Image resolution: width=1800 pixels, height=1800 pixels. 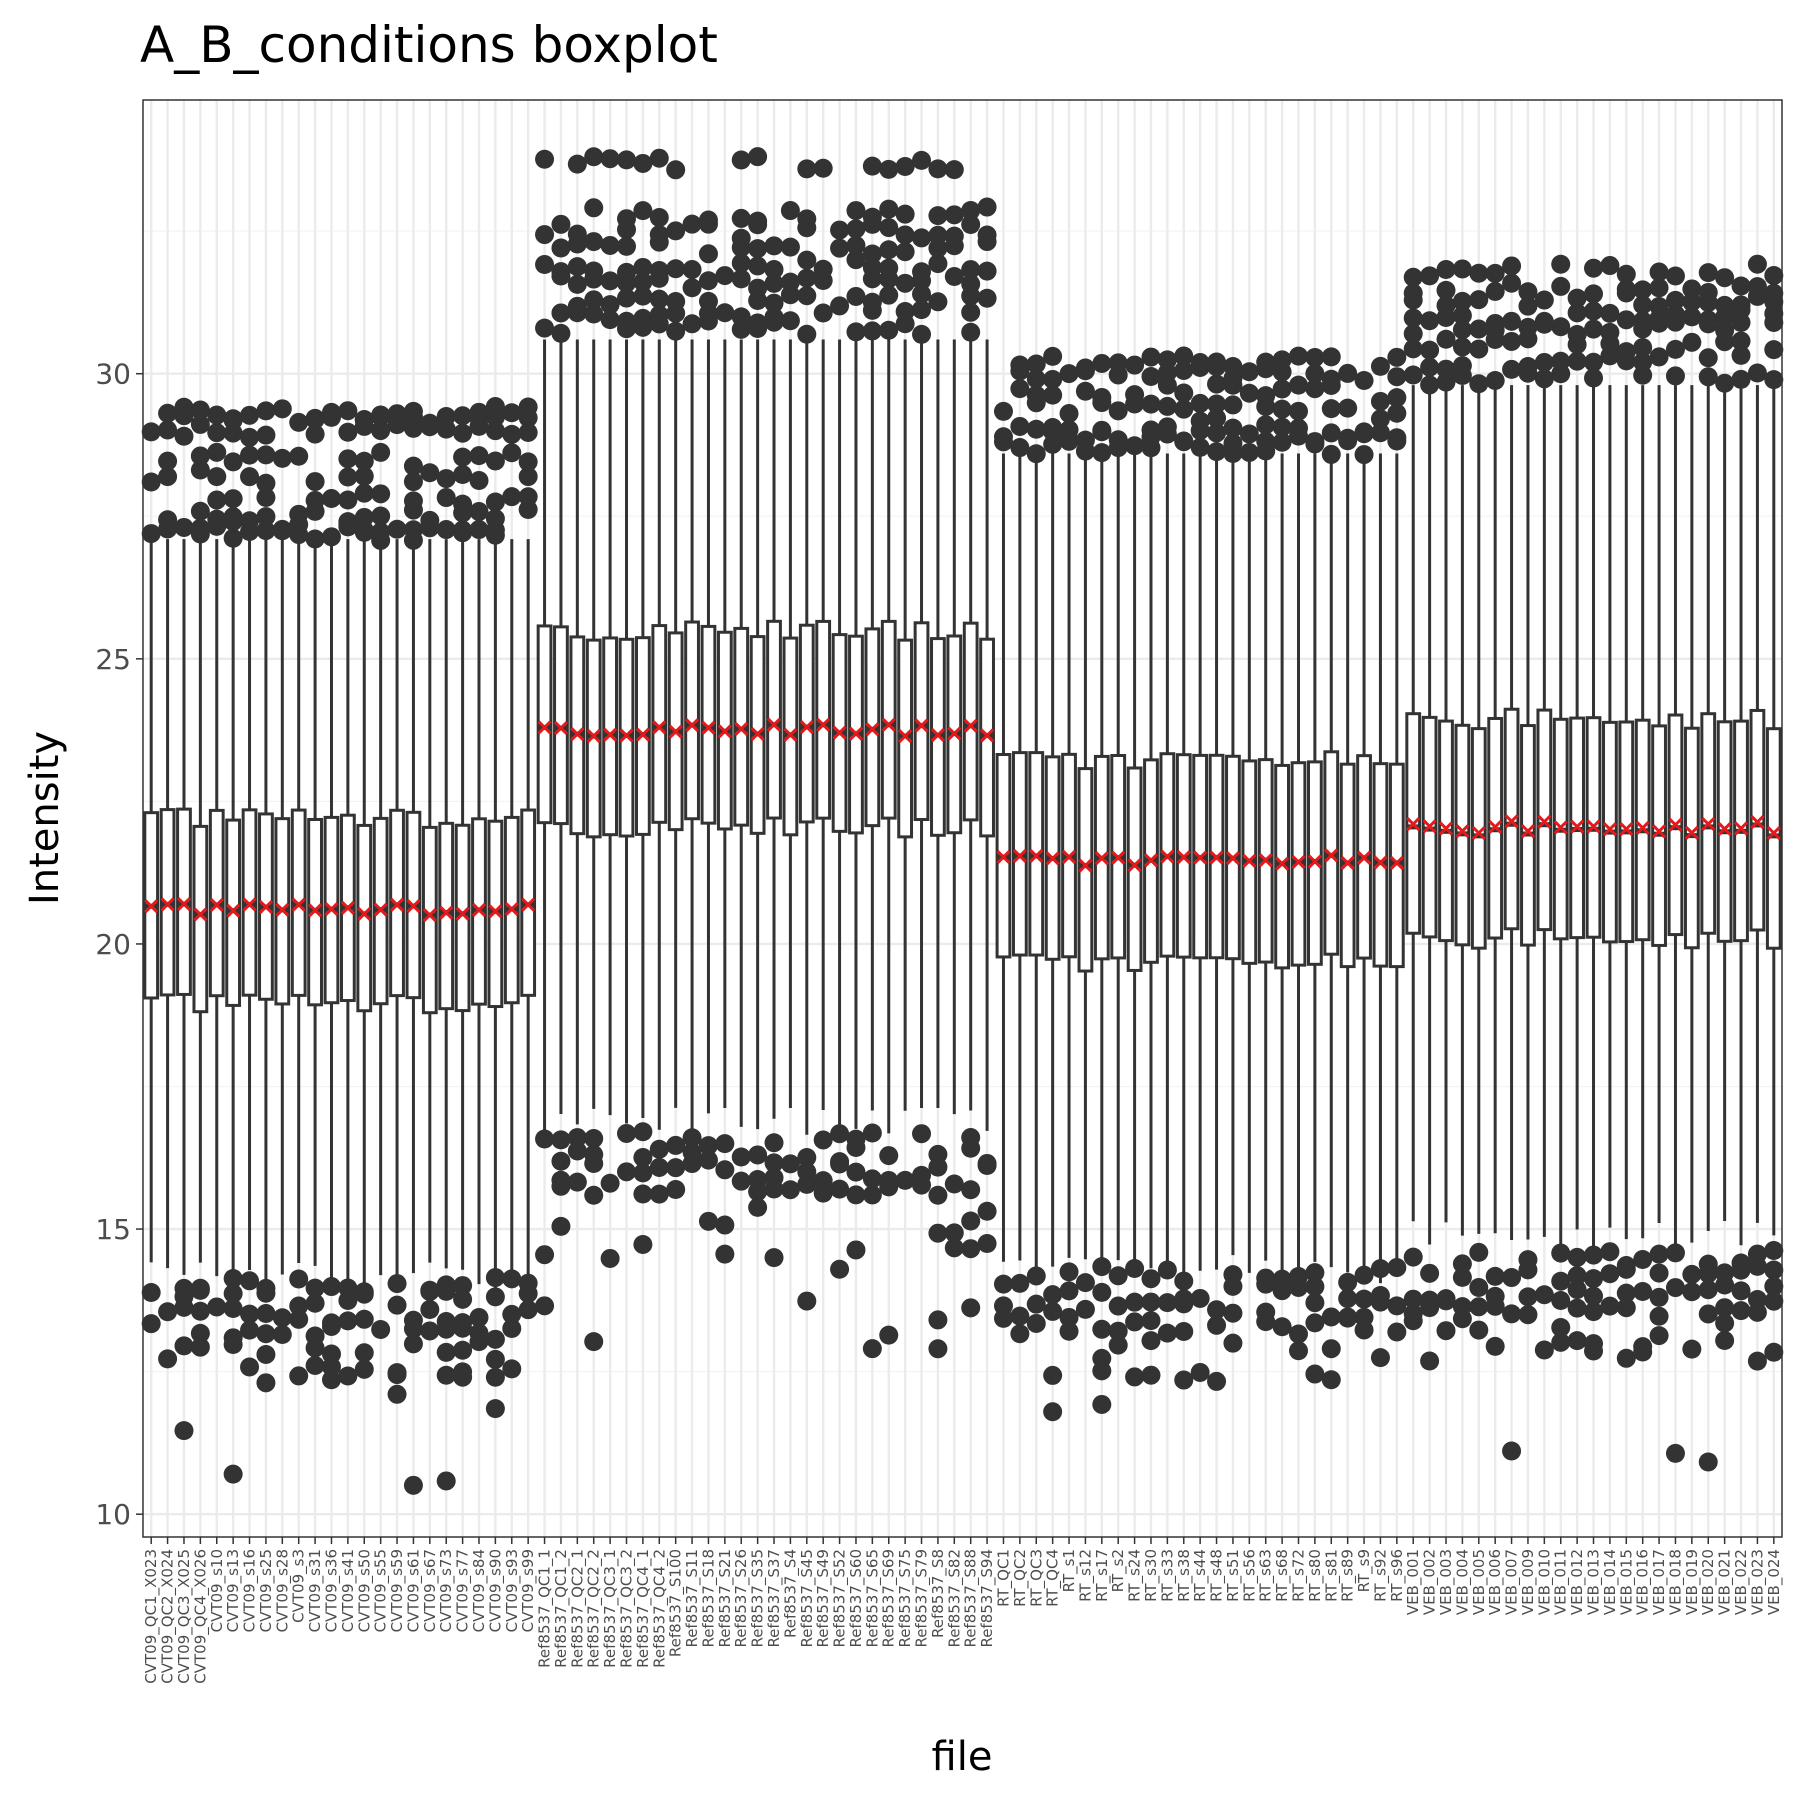 I want to click on x-axis-title: file, so click(x=962, y=1757).